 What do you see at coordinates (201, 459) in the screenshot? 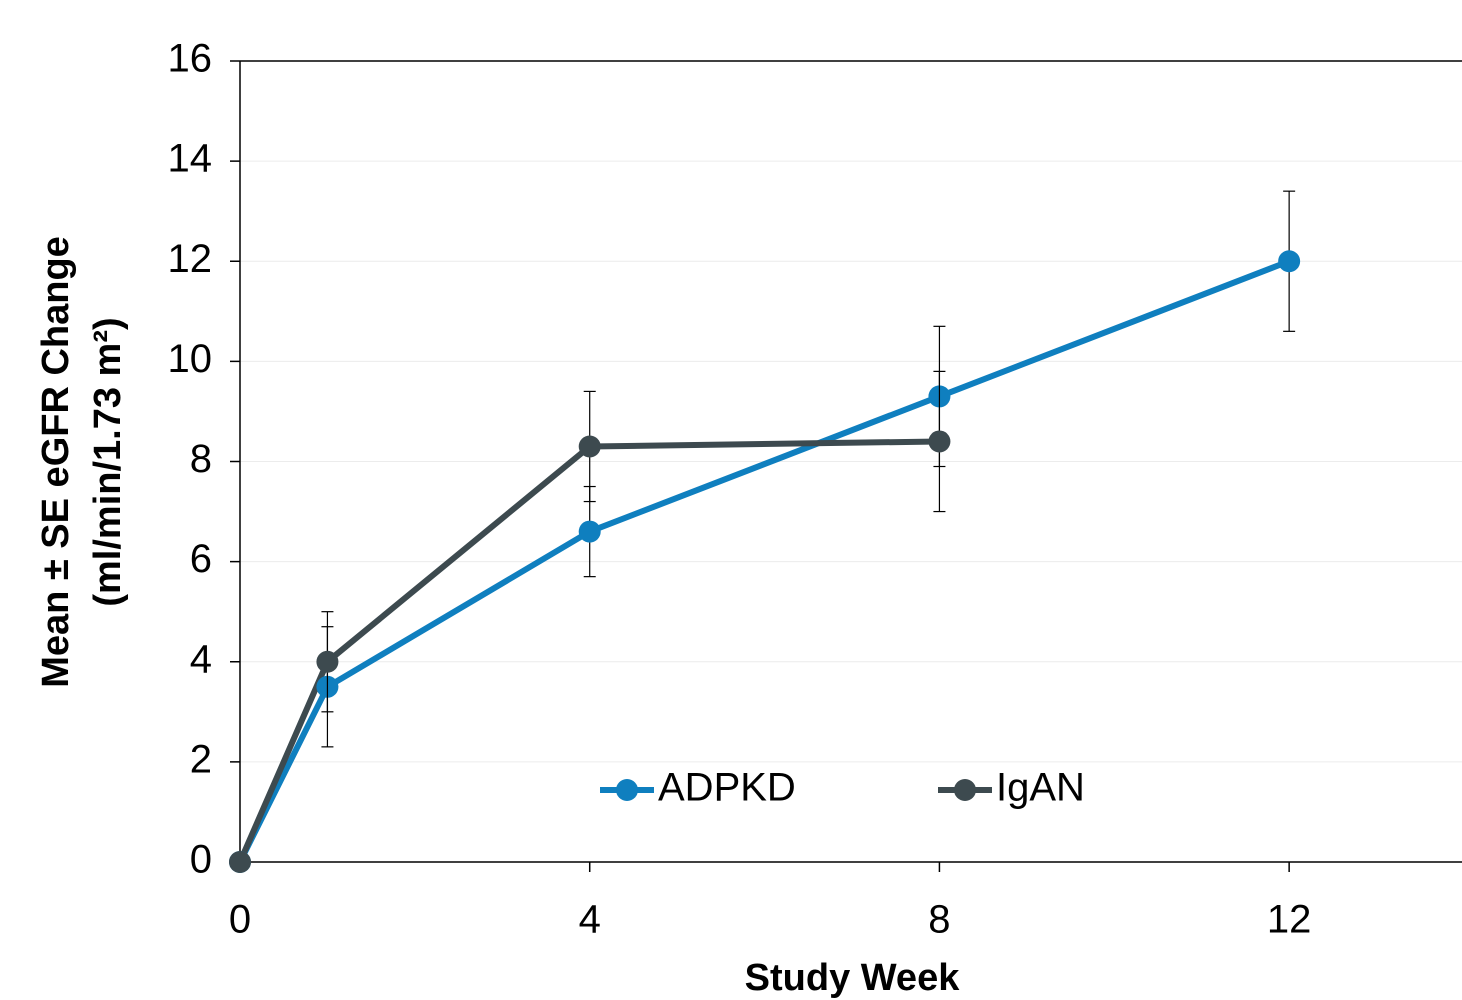
I see `y-tick-label: 8` at bounding box center [201, 459].